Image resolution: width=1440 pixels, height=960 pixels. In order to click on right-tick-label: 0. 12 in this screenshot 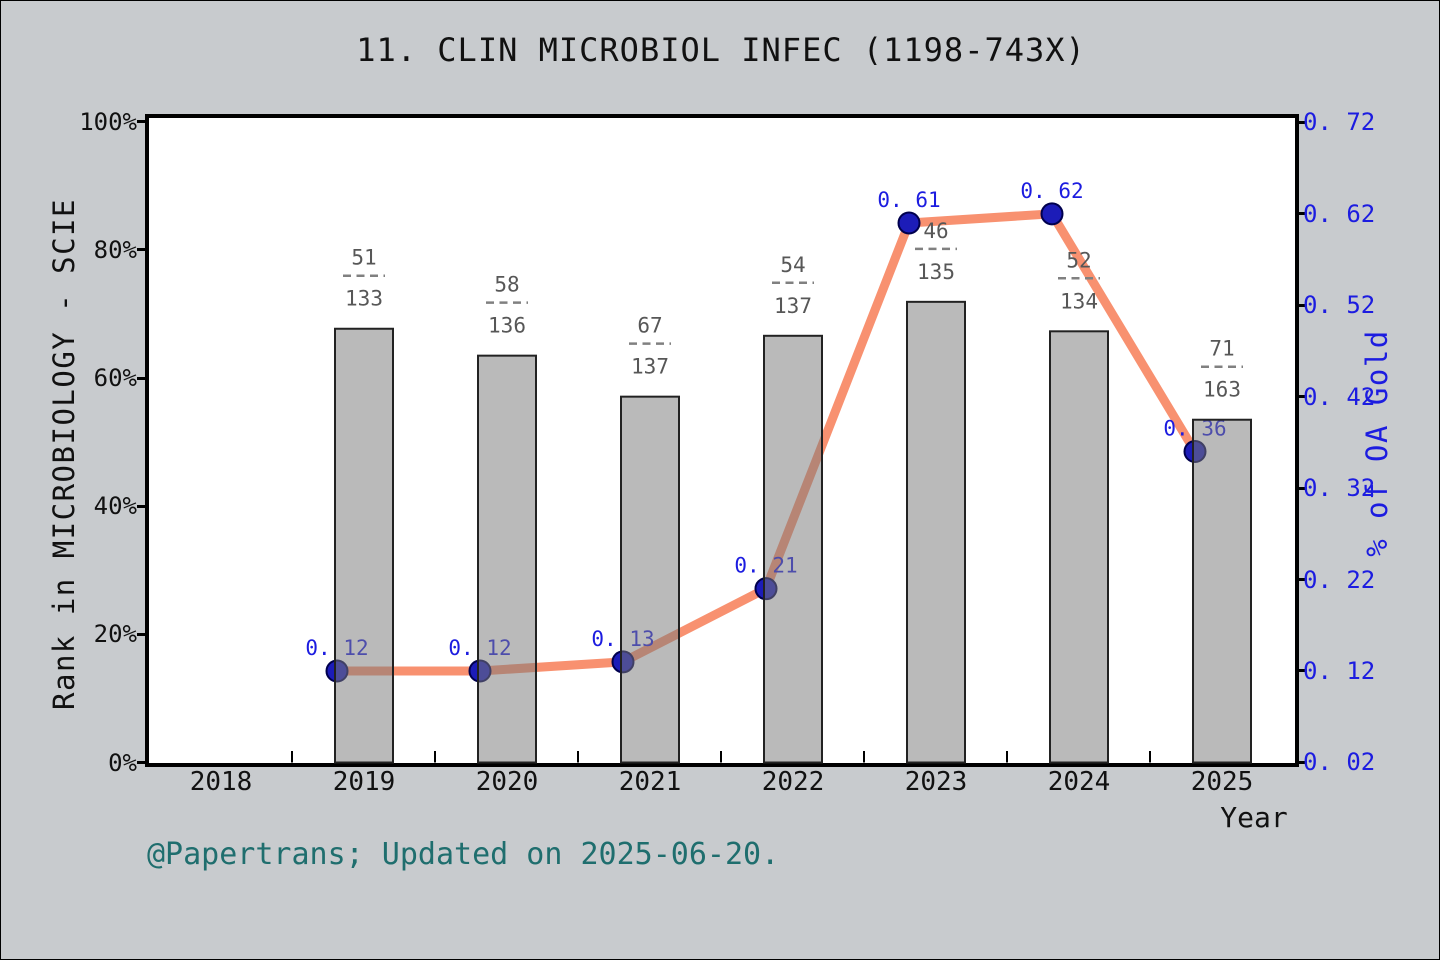, I will do `click(1339, 670)`.